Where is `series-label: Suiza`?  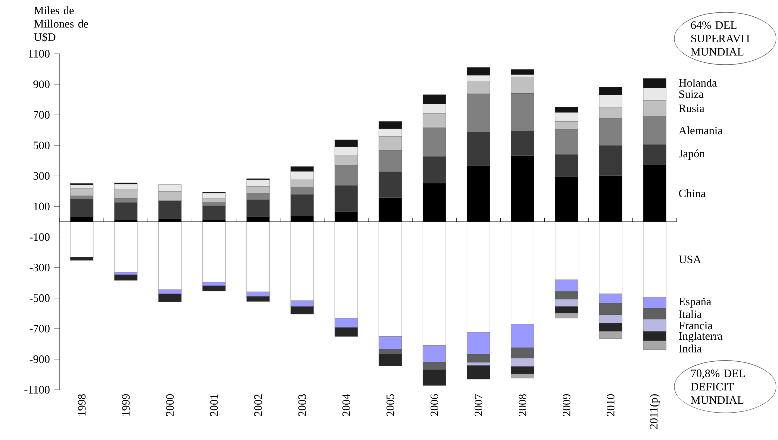 series-label: Suiza is located at coordinates (692, 94).